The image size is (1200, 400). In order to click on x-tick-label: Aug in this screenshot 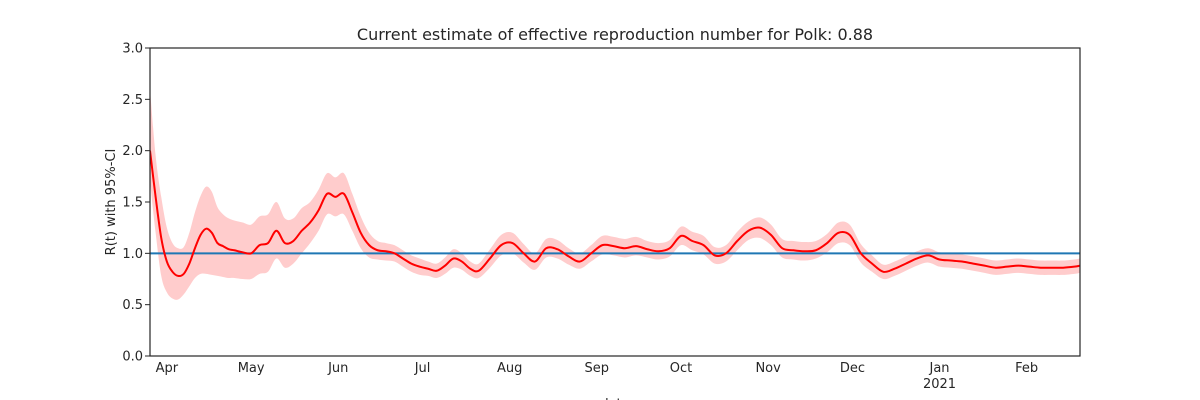, I will do `click(509, 368)`.